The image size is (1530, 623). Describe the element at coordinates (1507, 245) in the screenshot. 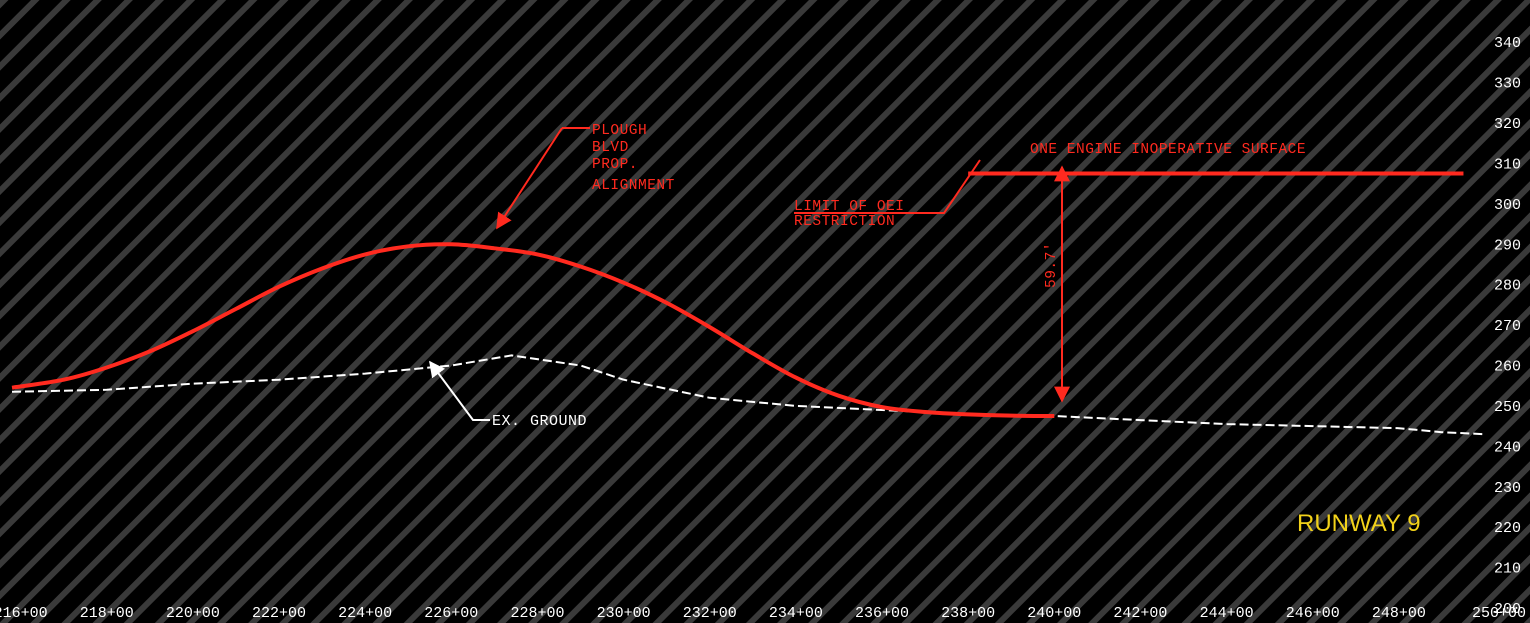

I see `y-tick-label: 290` at that location.